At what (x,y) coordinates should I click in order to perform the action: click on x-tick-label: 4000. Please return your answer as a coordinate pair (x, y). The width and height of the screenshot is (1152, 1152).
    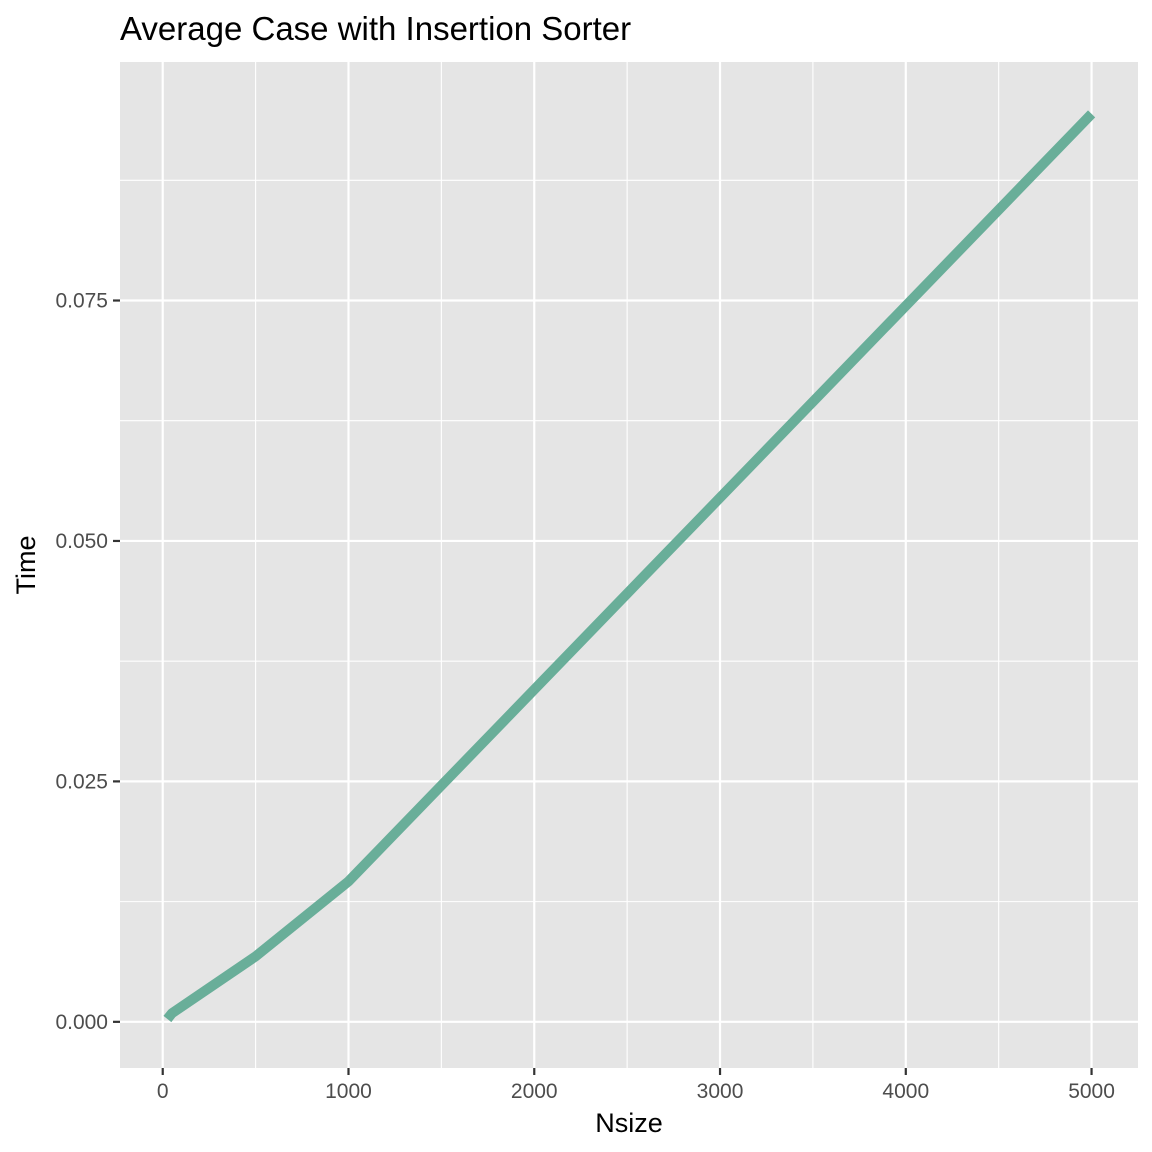
    Looking at the image, I should click on (905, 1091).